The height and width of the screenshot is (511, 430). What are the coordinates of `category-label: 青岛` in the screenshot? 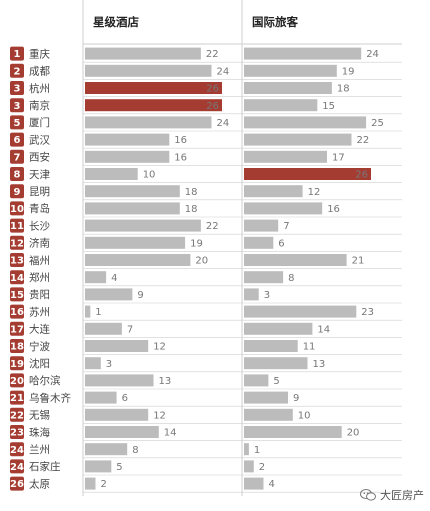 It's located at (39, 208).